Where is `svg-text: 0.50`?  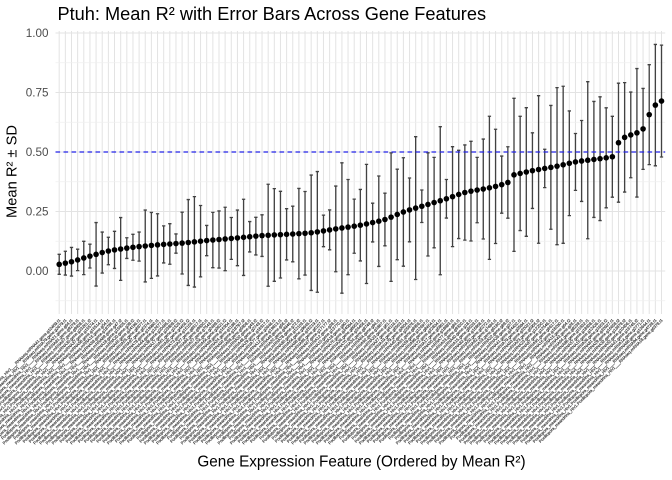 svg-text: 0.50 is located at coordinates (37, 152).